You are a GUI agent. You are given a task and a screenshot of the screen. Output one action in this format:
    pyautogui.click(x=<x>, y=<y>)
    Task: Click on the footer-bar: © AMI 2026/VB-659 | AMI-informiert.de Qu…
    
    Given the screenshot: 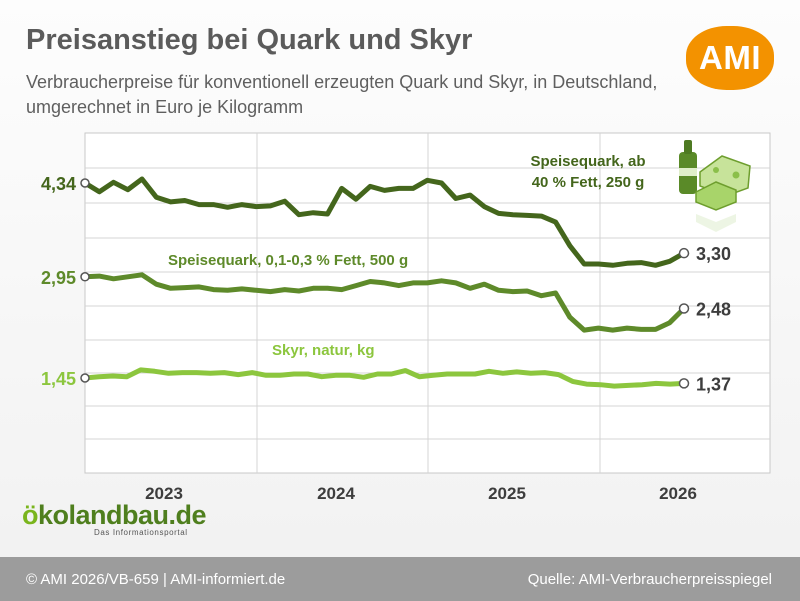 What is the action you would take?
    pyautogui.click(x=400, y=579)
    